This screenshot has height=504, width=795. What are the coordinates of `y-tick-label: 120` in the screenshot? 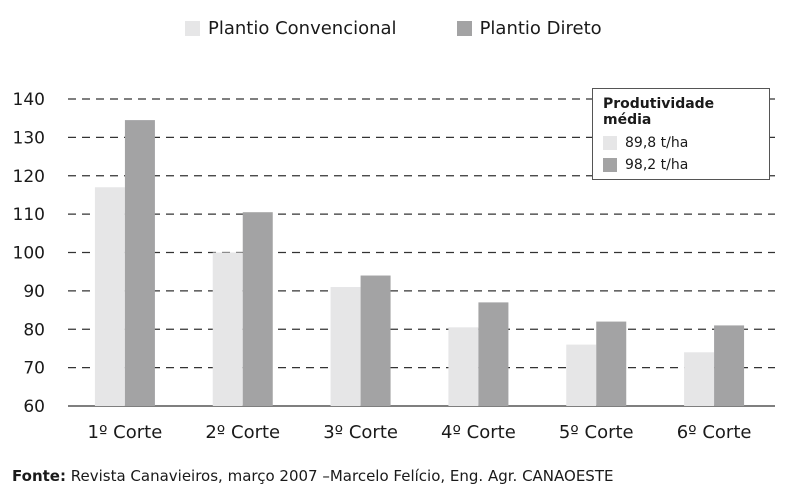 It's located at (29, 177).